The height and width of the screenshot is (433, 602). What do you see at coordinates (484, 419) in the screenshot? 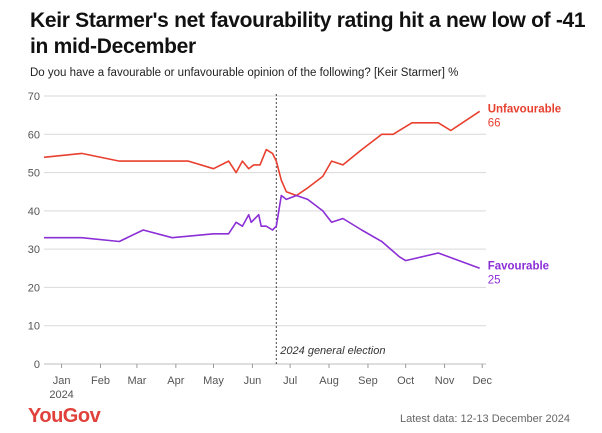
I see `latest-data-note: Latest data: 12-13 December 2024` at bounding box center [484, 419].